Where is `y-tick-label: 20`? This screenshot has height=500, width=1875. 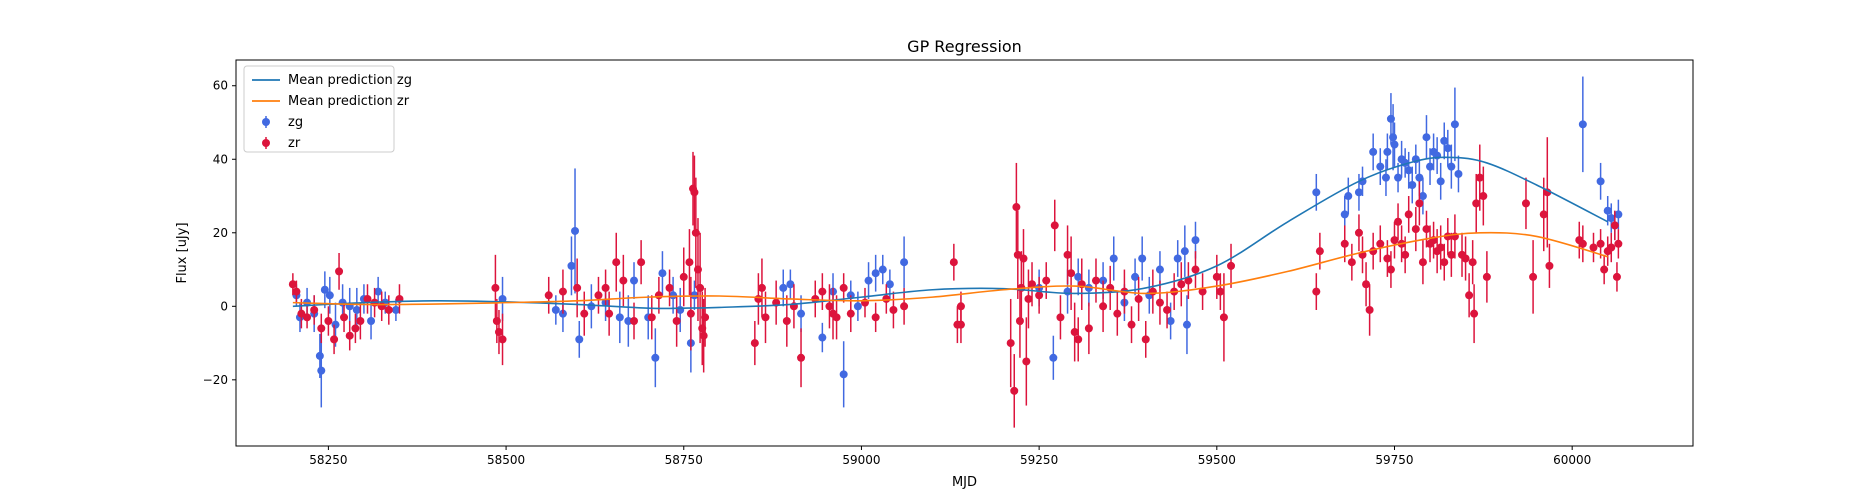
y-tick-label: 20 is located at coordinates (220, 233).